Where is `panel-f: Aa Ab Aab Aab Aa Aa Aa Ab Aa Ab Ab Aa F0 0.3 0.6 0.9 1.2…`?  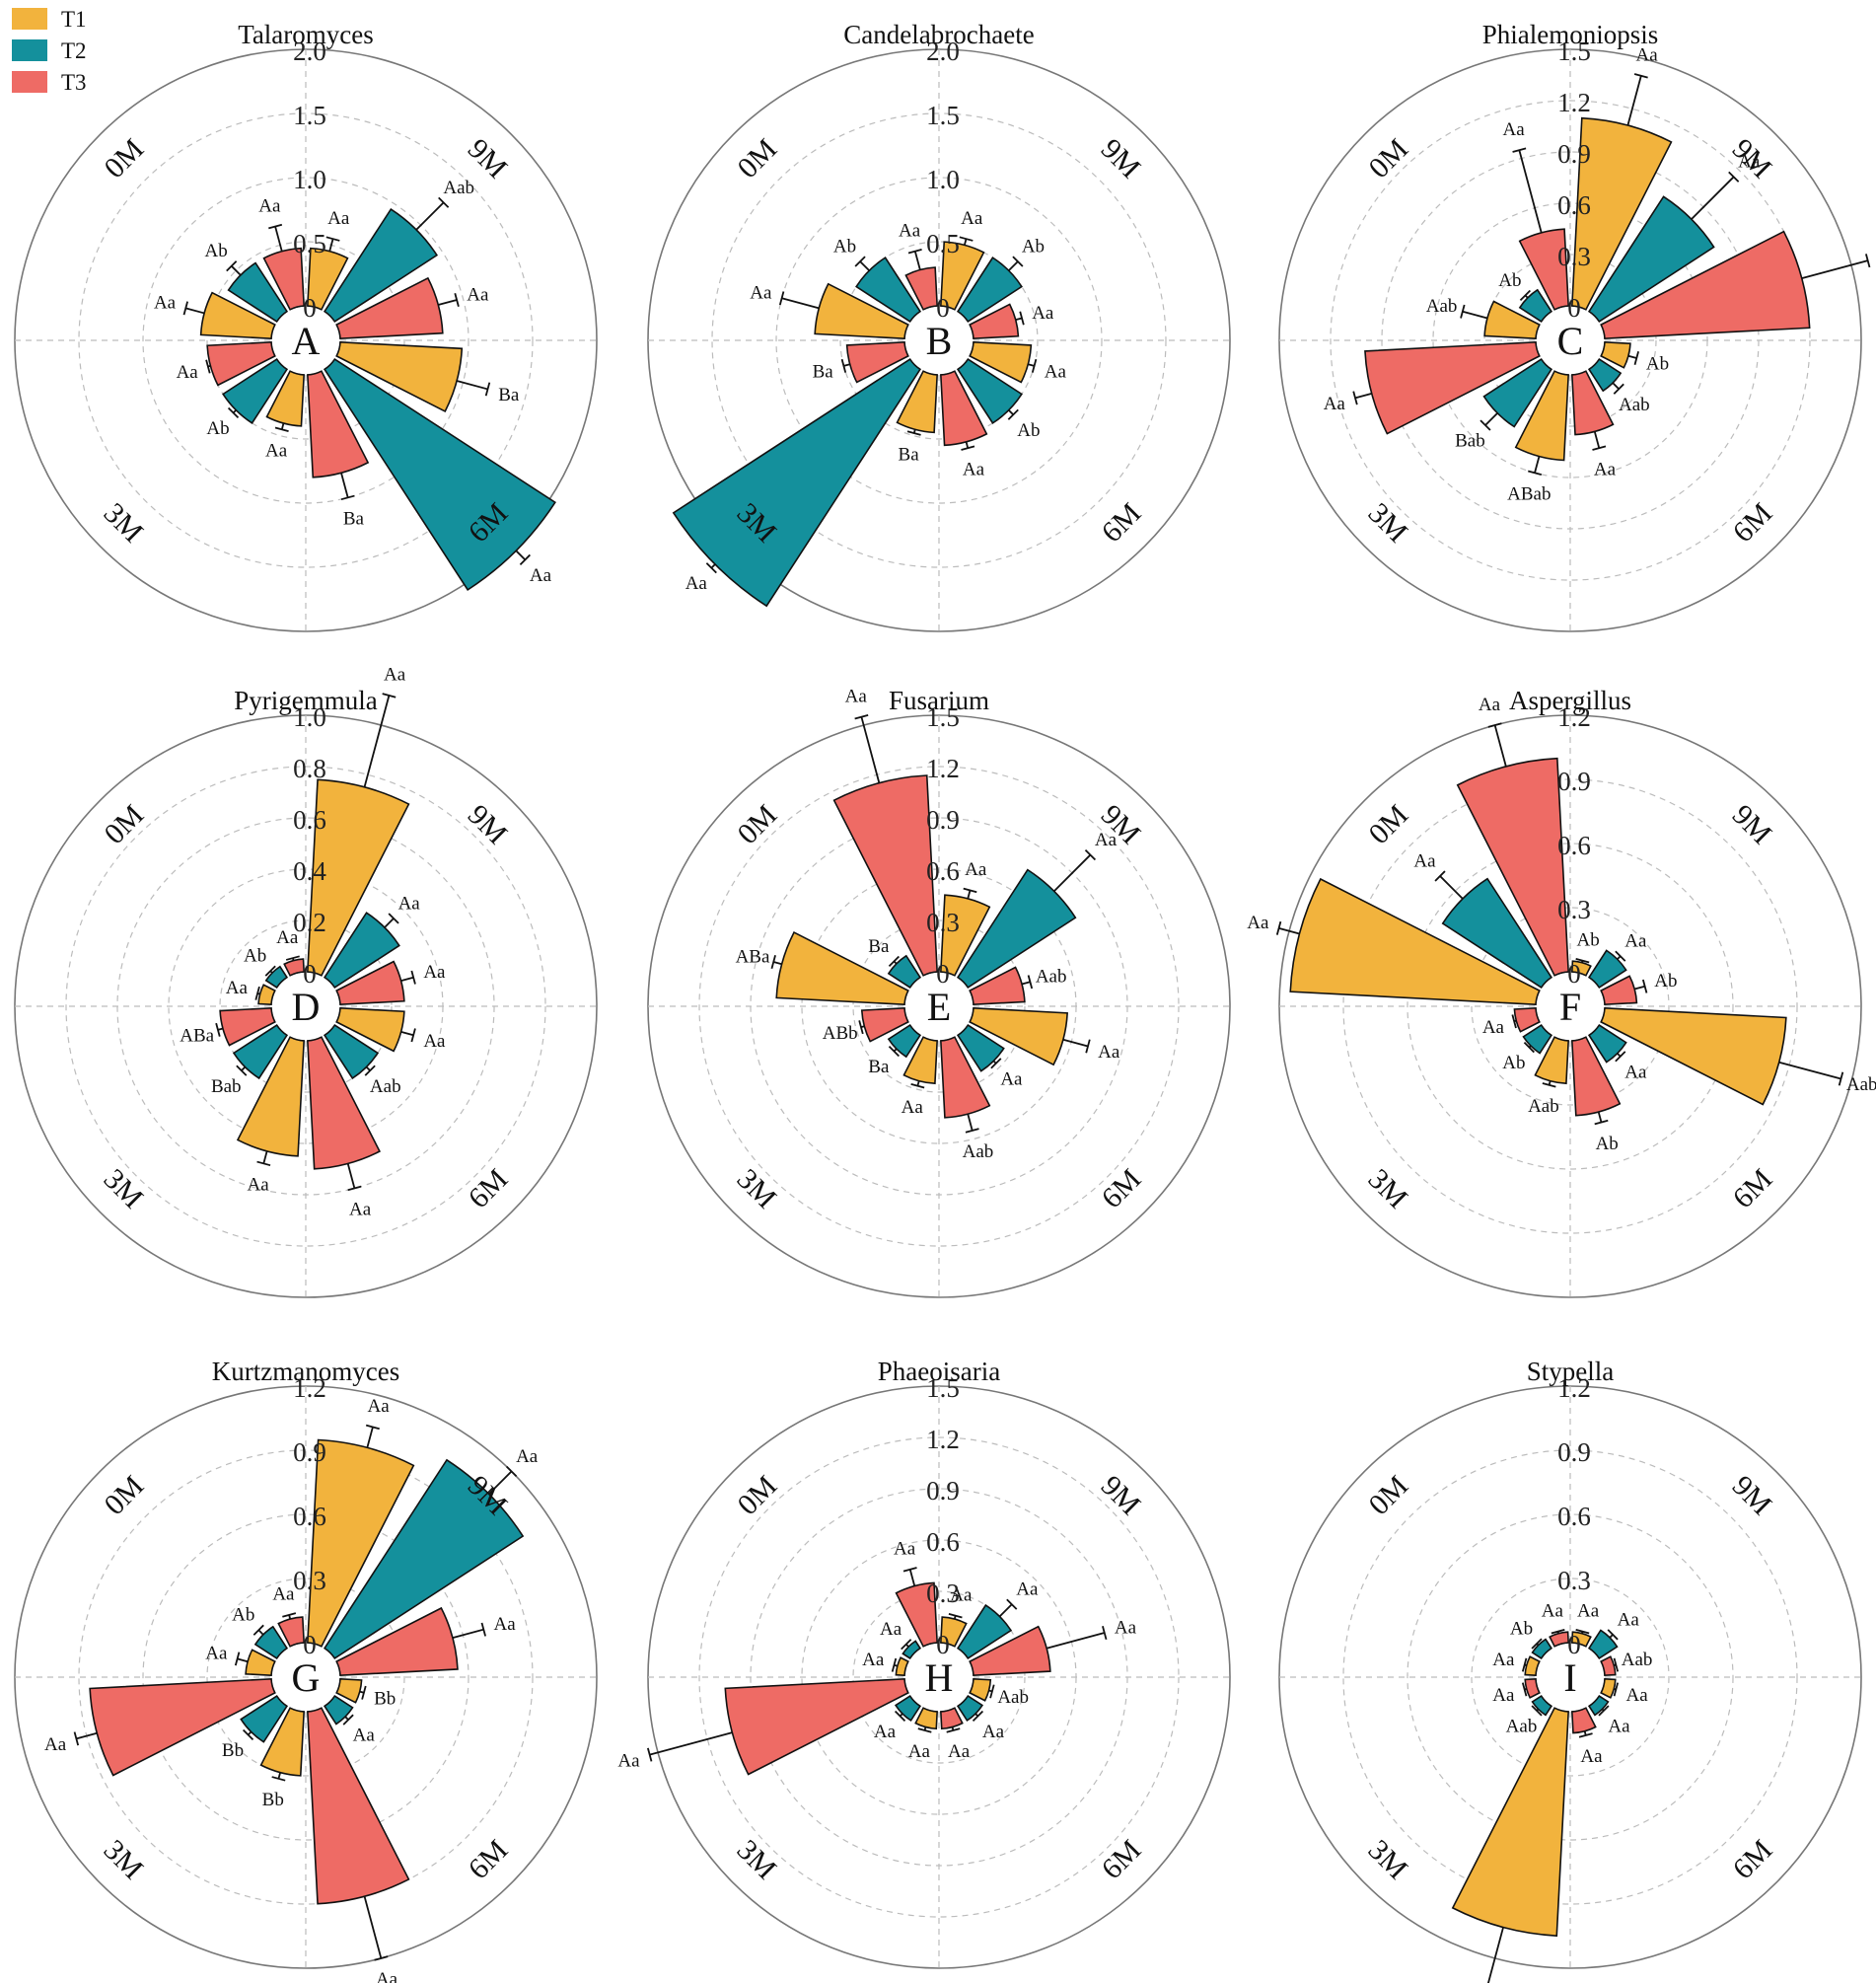
panel-f: Aa Ab Aab Aab Aa Aa Aa Ab Aa Ab Ab Aa F0 0.3 0.6 0.9 1.2… is located at coordinates (1561, 992).